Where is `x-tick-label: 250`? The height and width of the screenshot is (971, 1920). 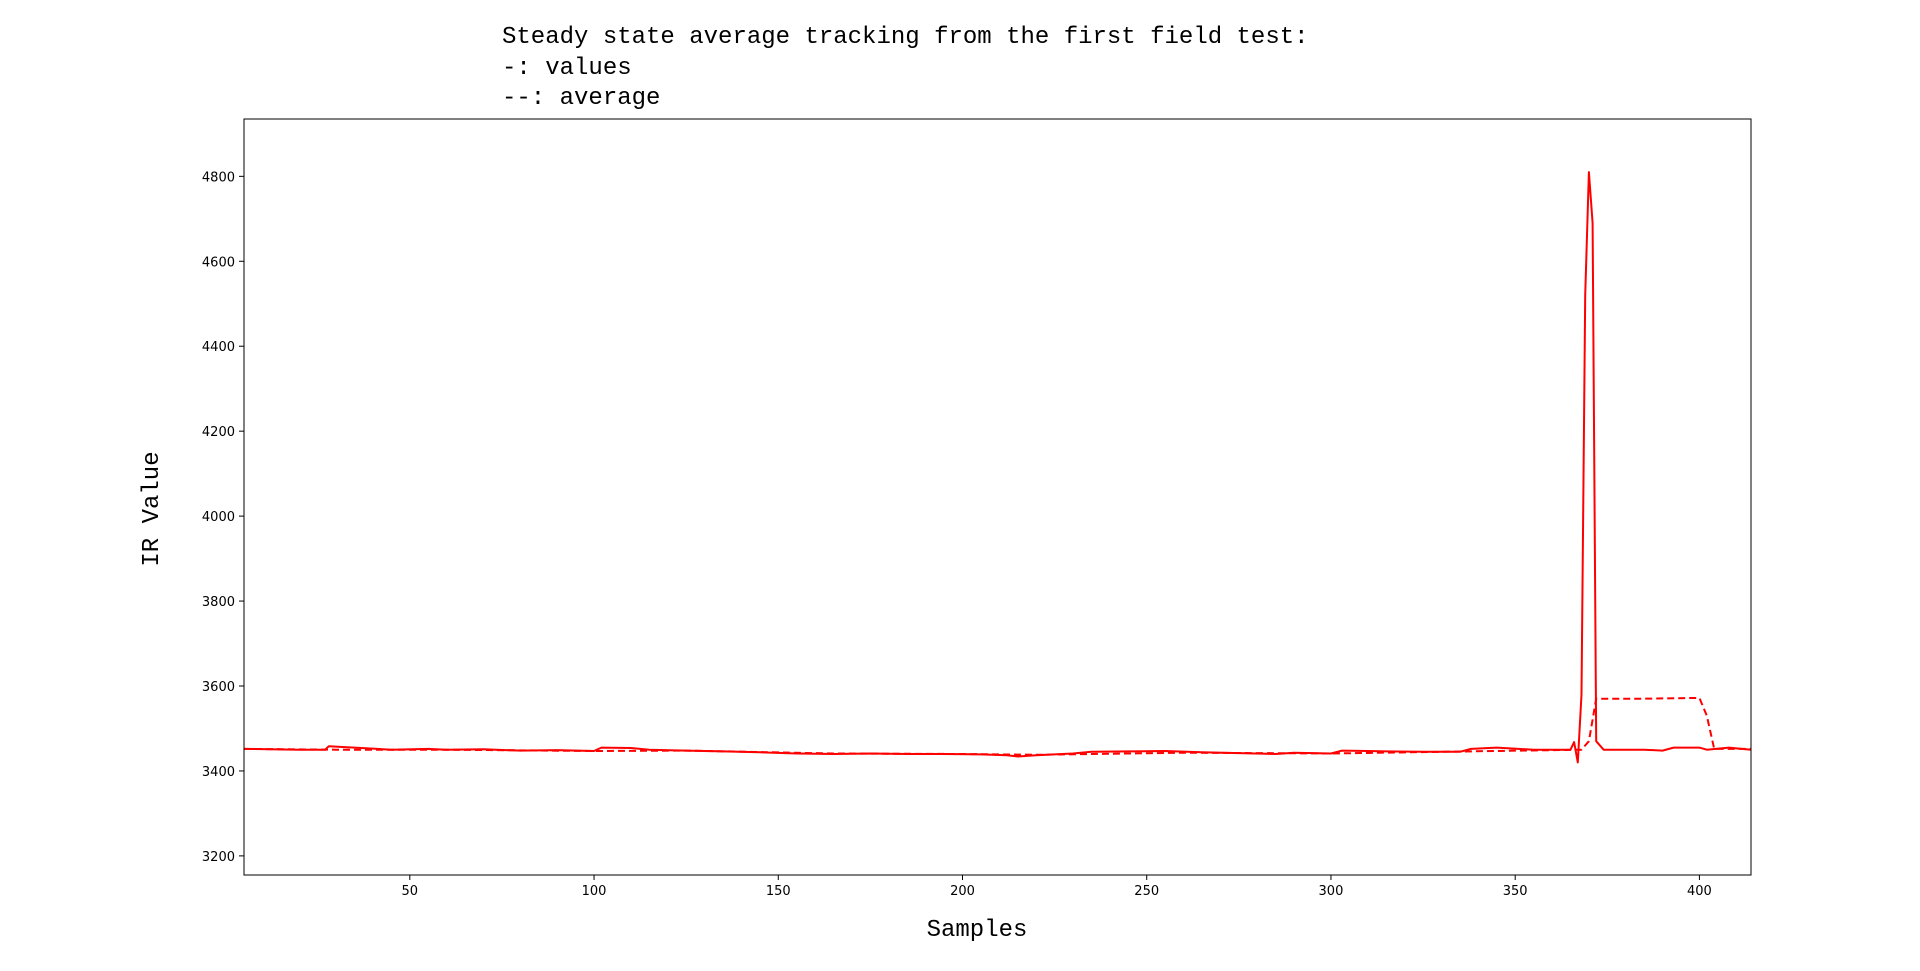
x-tick-label: 250 is located at coordinates (1146, 891).